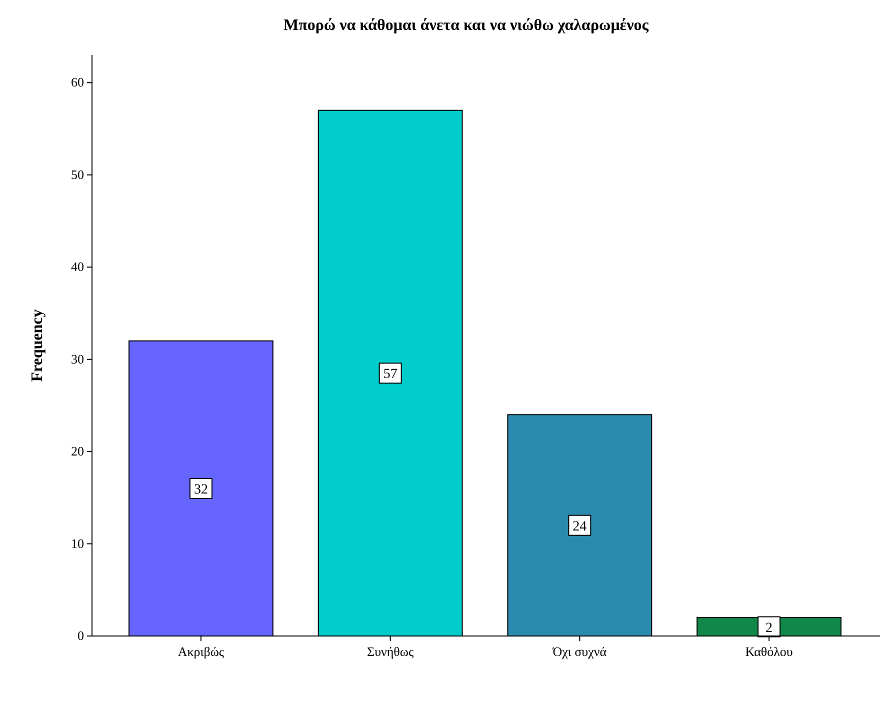 The width and height of the screenshot is (880, 708). I want to click on y-tick-label: 20, so click(77, 451).